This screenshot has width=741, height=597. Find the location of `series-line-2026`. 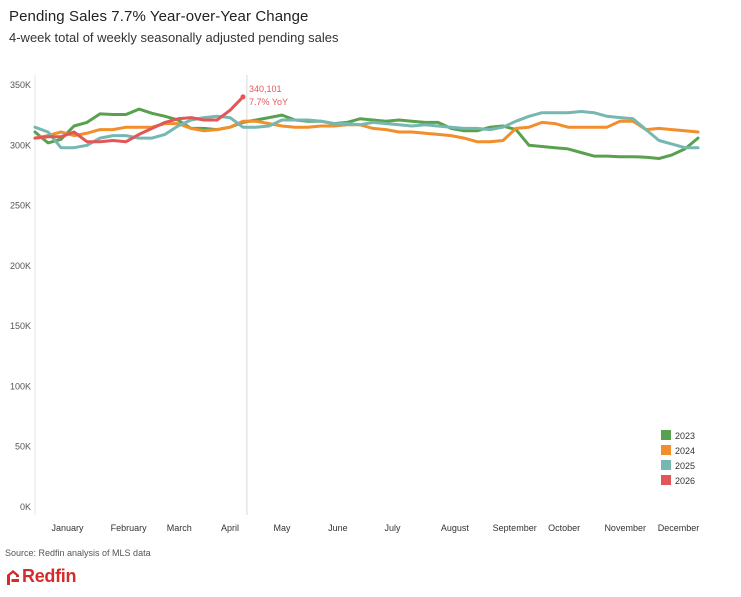

series-line-2026 is located at coordinates (139, 119).